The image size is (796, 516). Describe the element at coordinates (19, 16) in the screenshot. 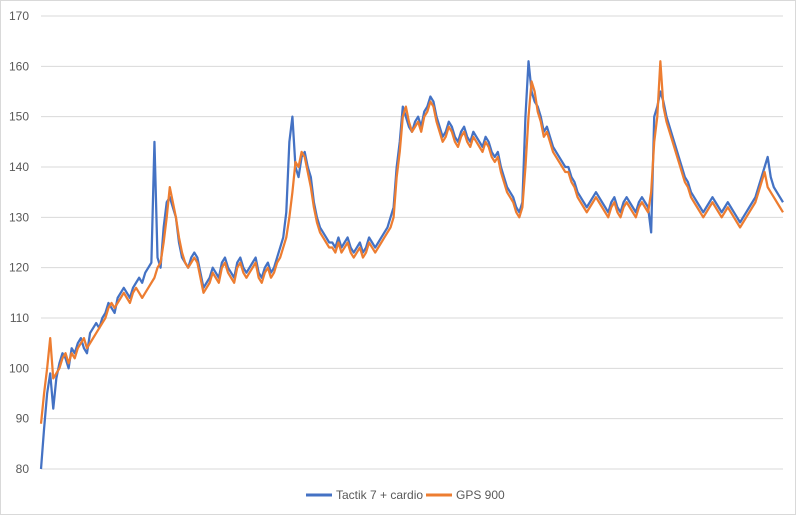

I see `y-tick-label-170: 170` at that location.